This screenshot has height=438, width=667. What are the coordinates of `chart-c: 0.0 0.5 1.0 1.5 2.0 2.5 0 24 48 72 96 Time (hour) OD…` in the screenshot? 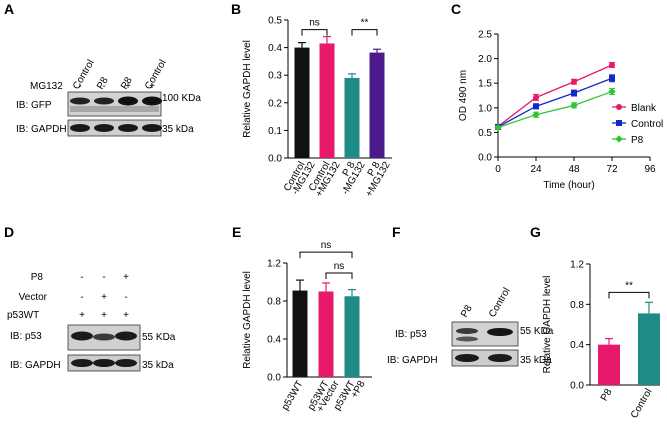 It's located at (560, 111).